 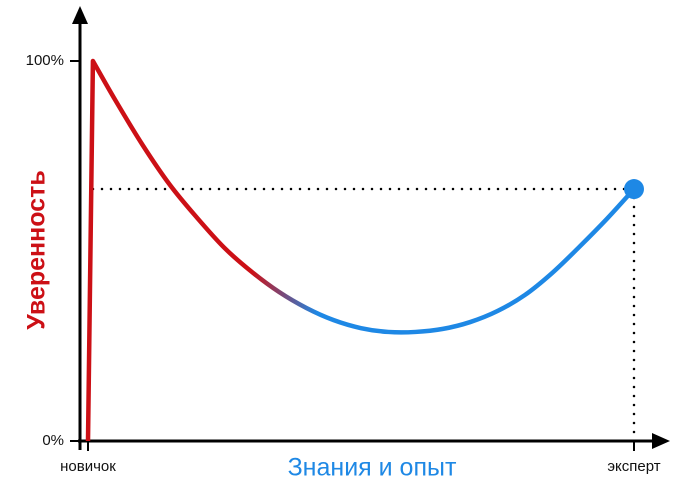 I want to click on x-tick-label: новичок, so click(x=88, y=466).